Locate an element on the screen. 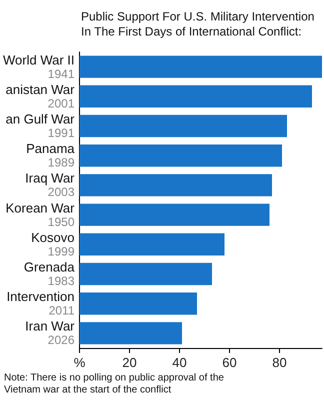 The height and width of the screenshot is (400, 324). y-tick-label: Grenada 1983 is located at coordinates (50, 274).